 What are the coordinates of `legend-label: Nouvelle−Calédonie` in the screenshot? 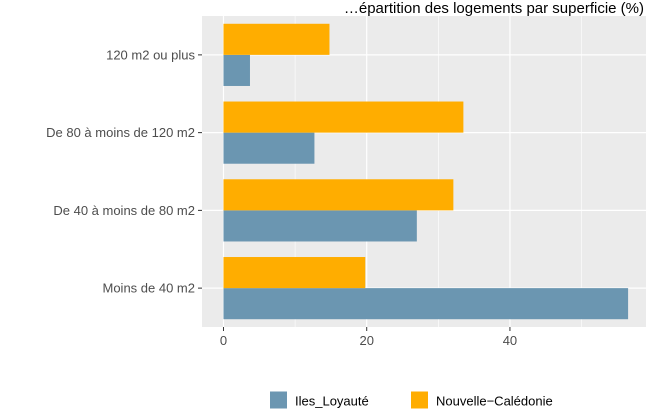 It's located at (494, 401).